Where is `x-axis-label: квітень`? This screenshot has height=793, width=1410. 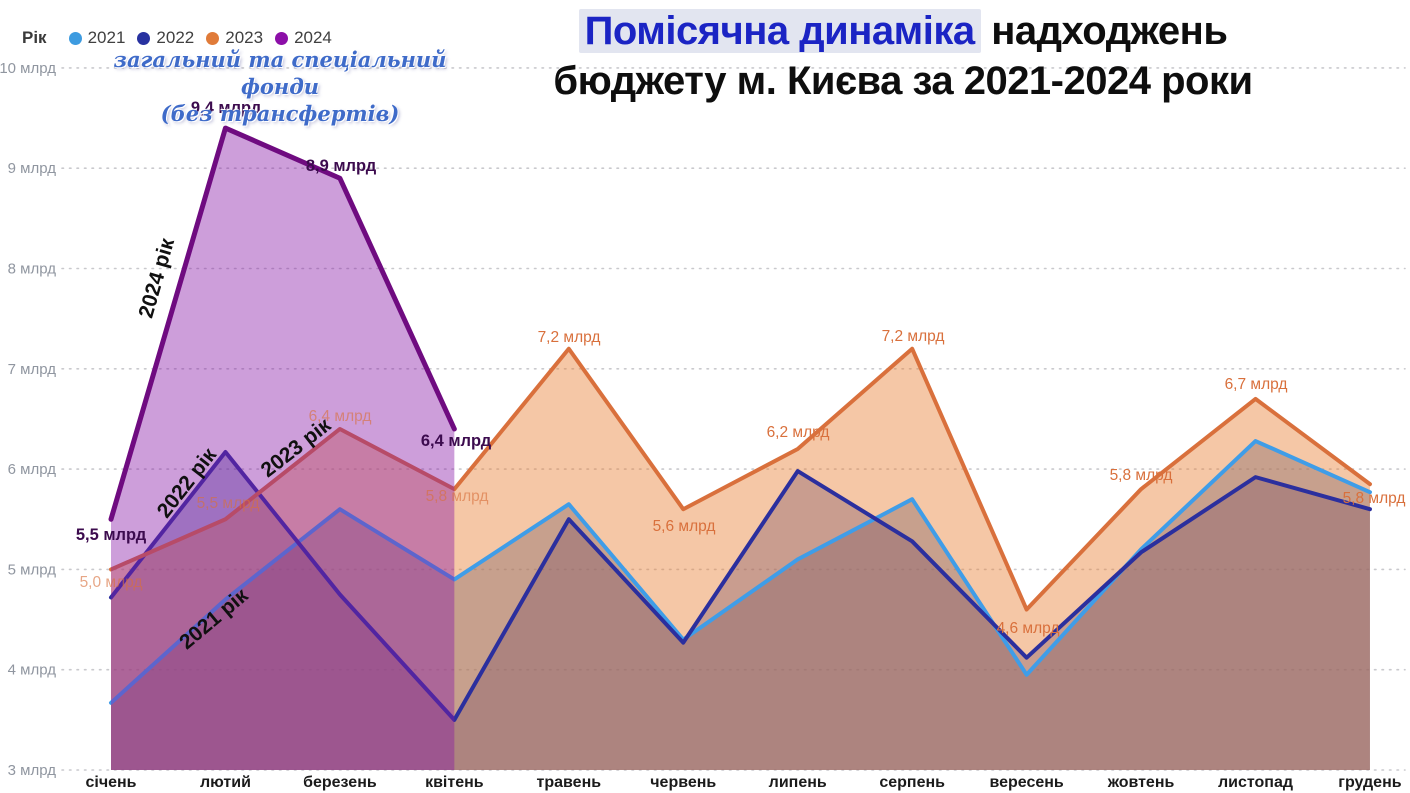
x-axis-label: квітень is located at coordinates (454, 782).